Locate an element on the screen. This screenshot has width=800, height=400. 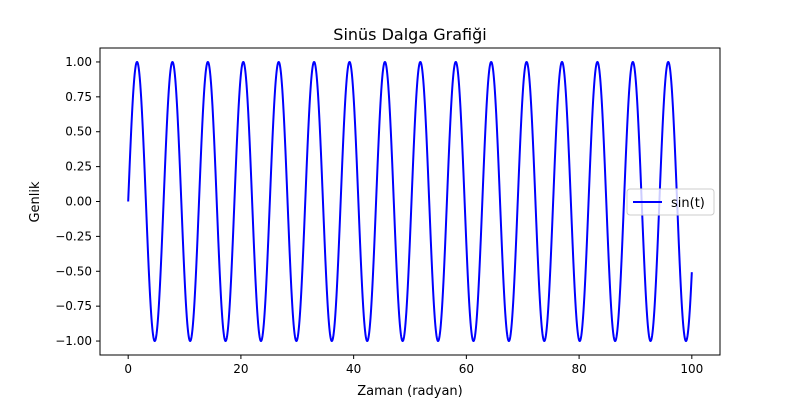
y-tick-label: −1.00 is located at coordinates (73, 341).